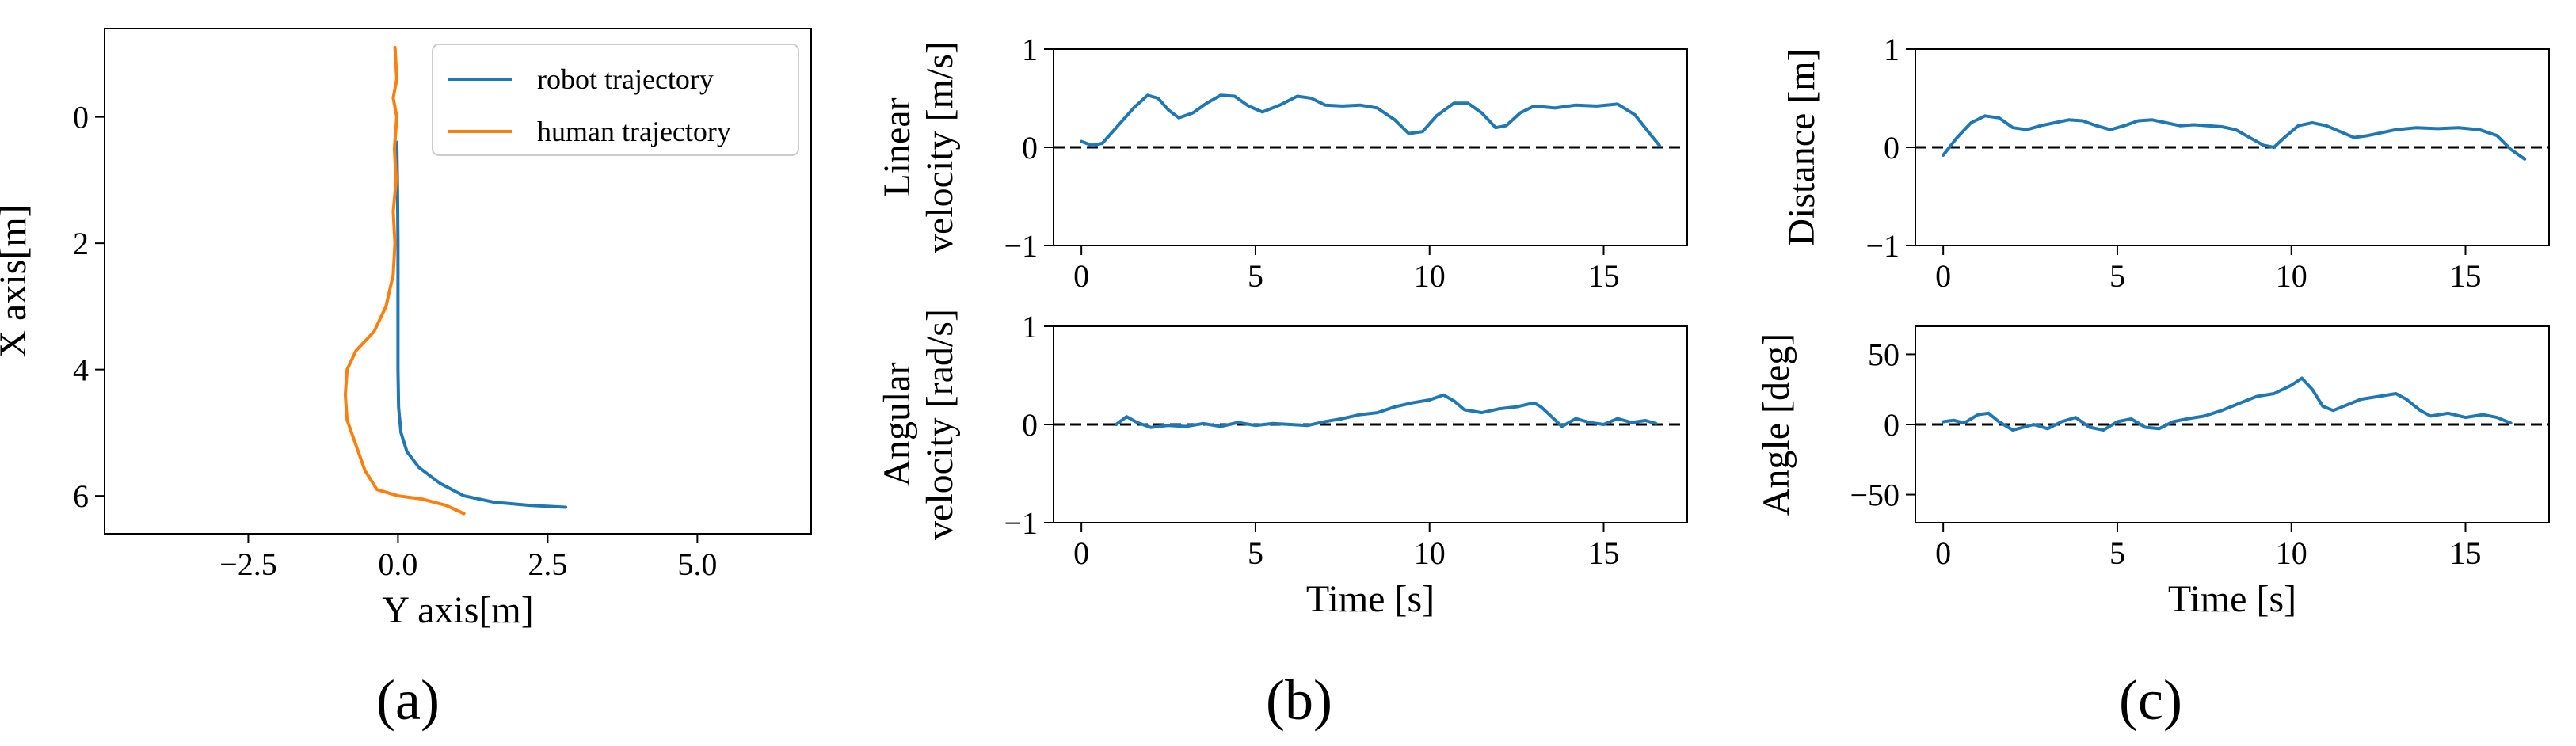 The image size is (2576, 746). I want to click on y-tick-label: 4, so click(81, 370).